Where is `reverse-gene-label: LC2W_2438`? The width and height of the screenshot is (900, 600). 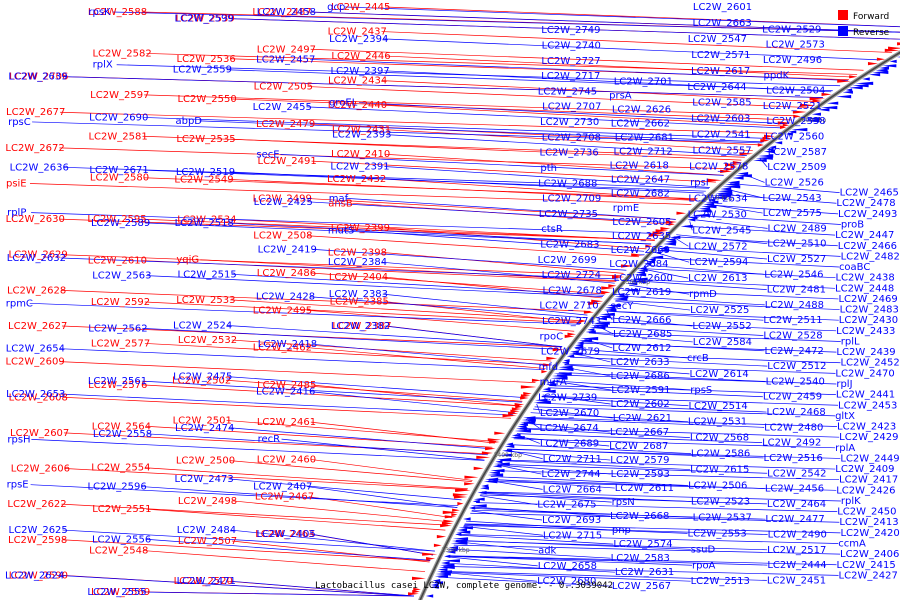 reverse-gene-label: LC2W_2438 is located at coordinates (864, 278).